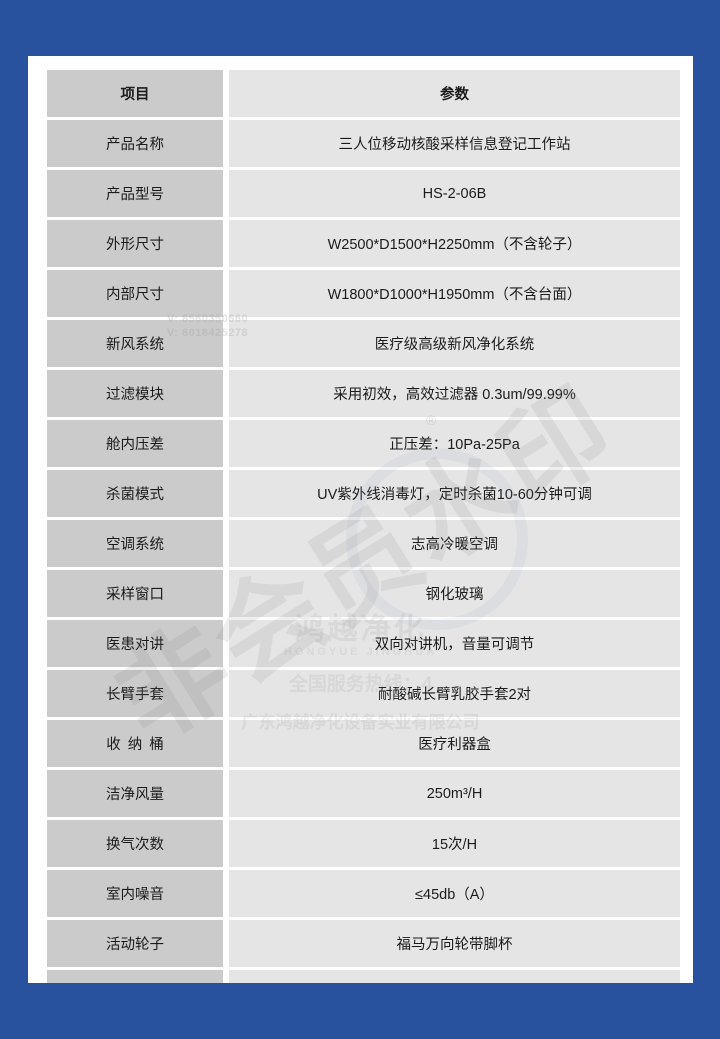 The image size is (720, 1039). I want to click on row-item-label: 外形尺寸, so click(135, 243).